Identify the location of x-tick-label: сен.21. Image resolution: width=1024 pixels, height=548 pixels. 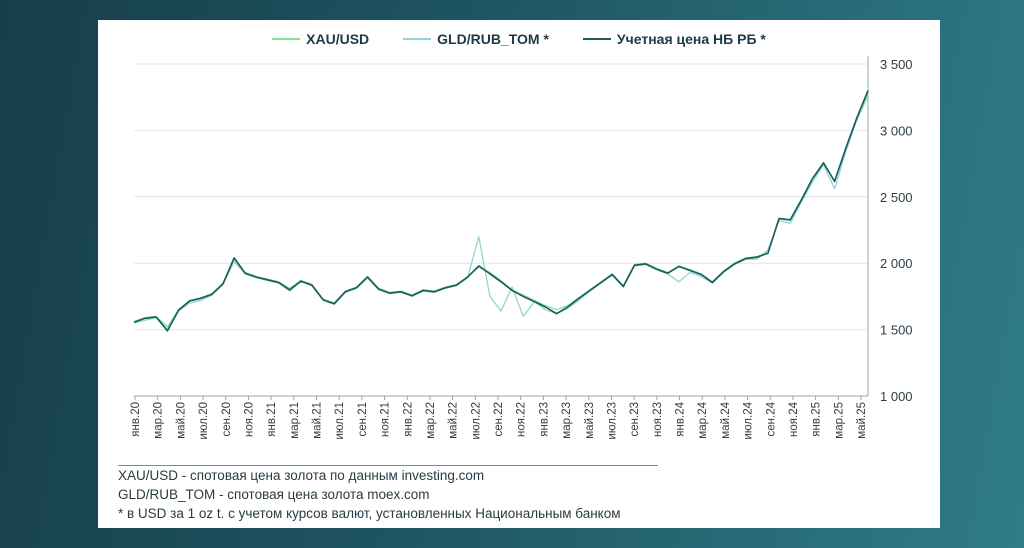
(363, 419).